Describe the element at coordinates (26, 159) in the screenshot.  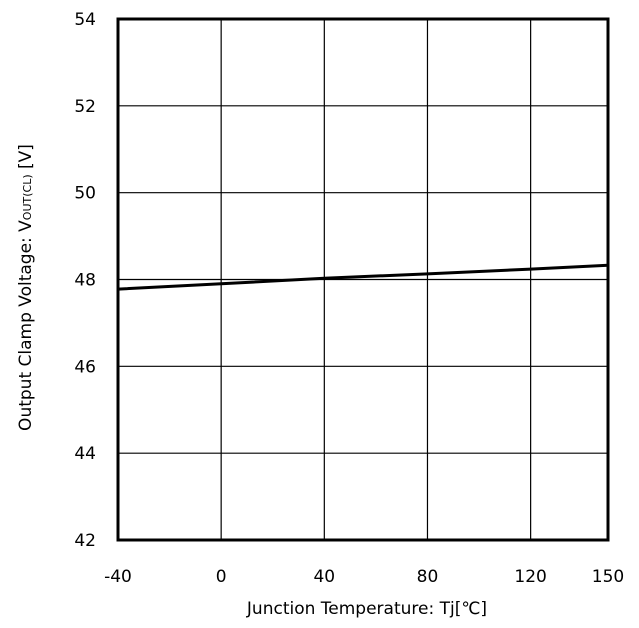
I see `y-axis-title-suffix: [V]` at that location.